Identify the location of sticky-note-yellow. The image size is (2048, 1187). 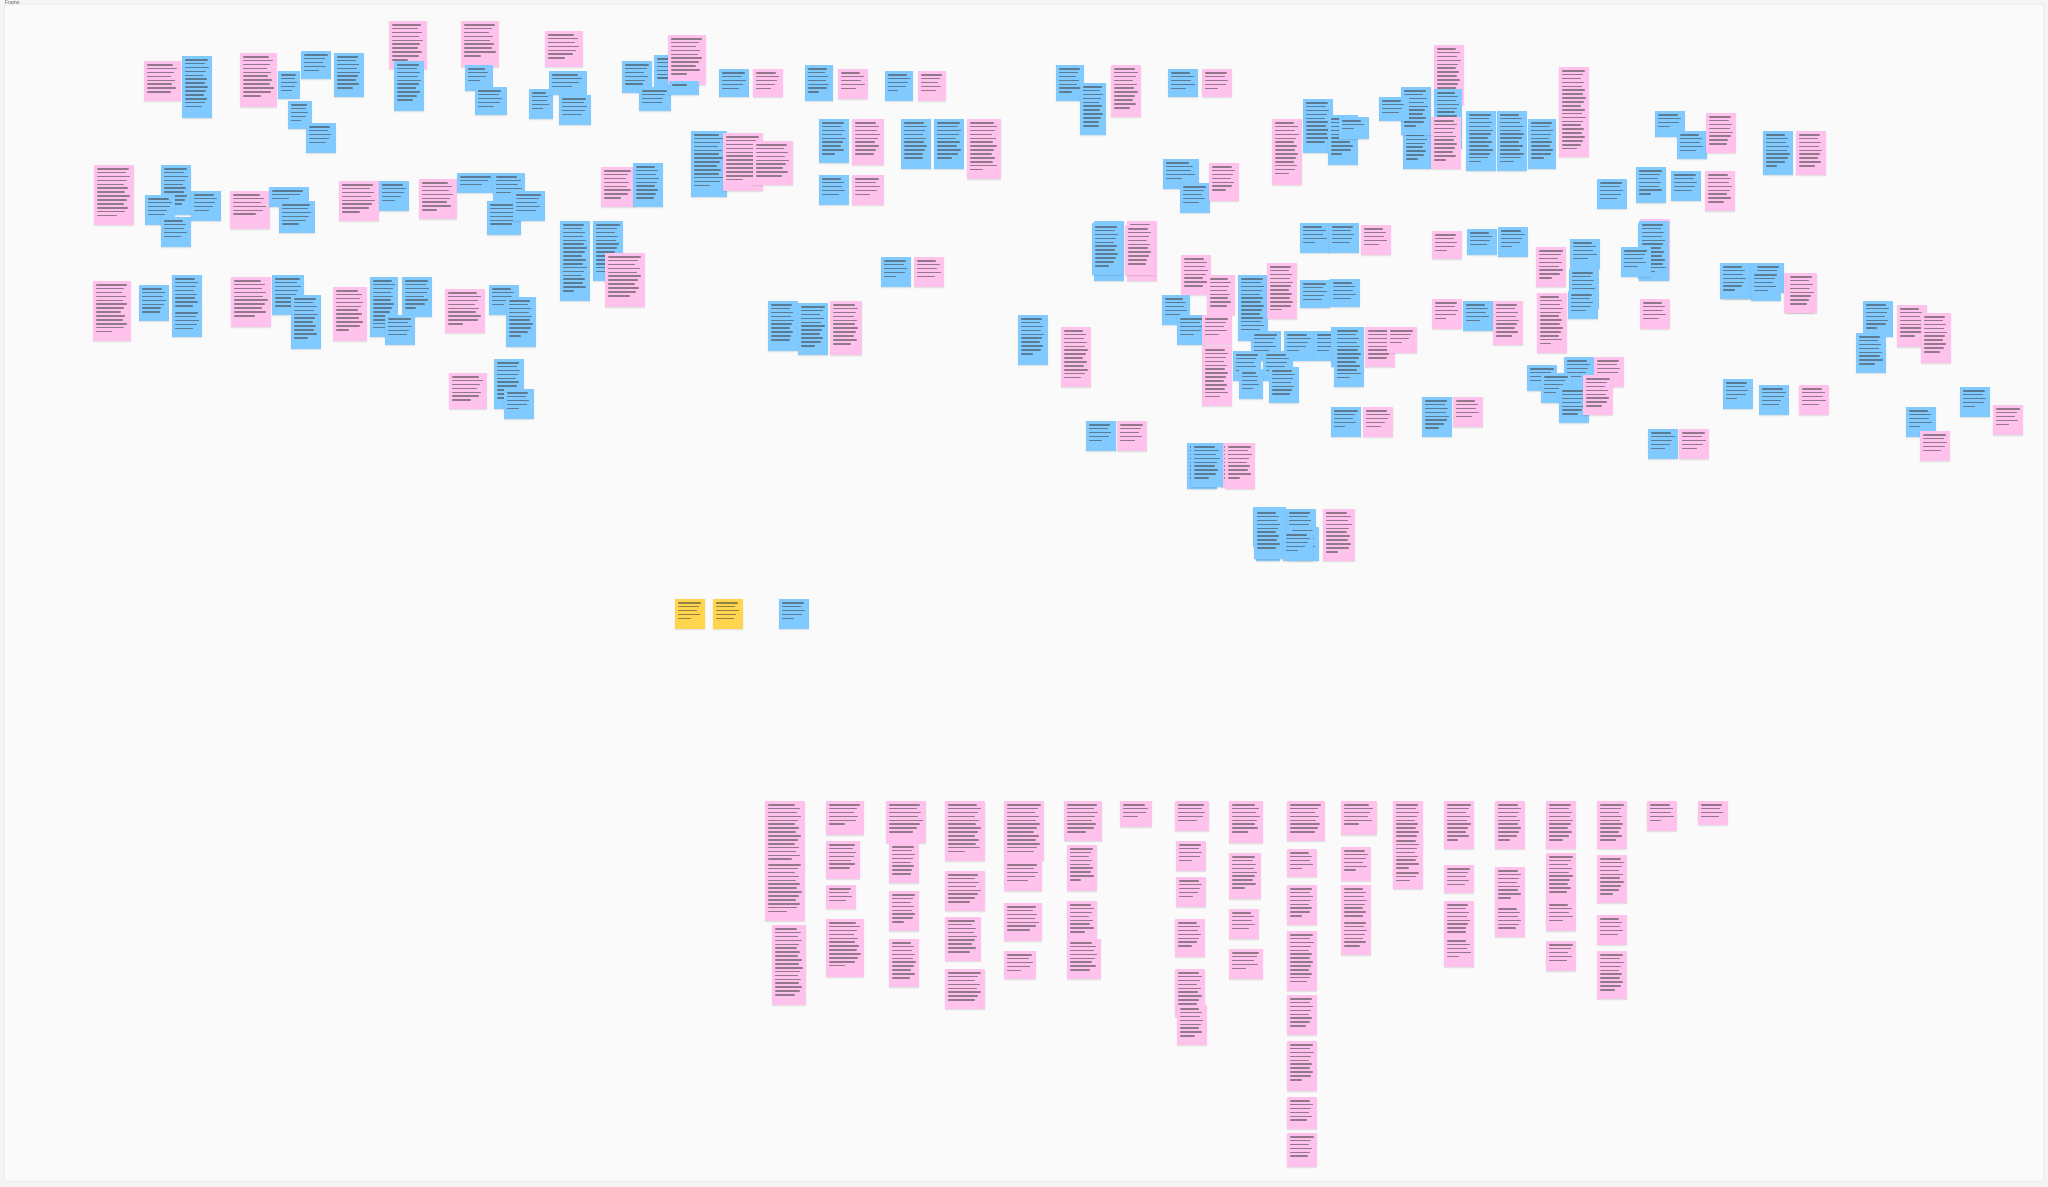
(728, 614).